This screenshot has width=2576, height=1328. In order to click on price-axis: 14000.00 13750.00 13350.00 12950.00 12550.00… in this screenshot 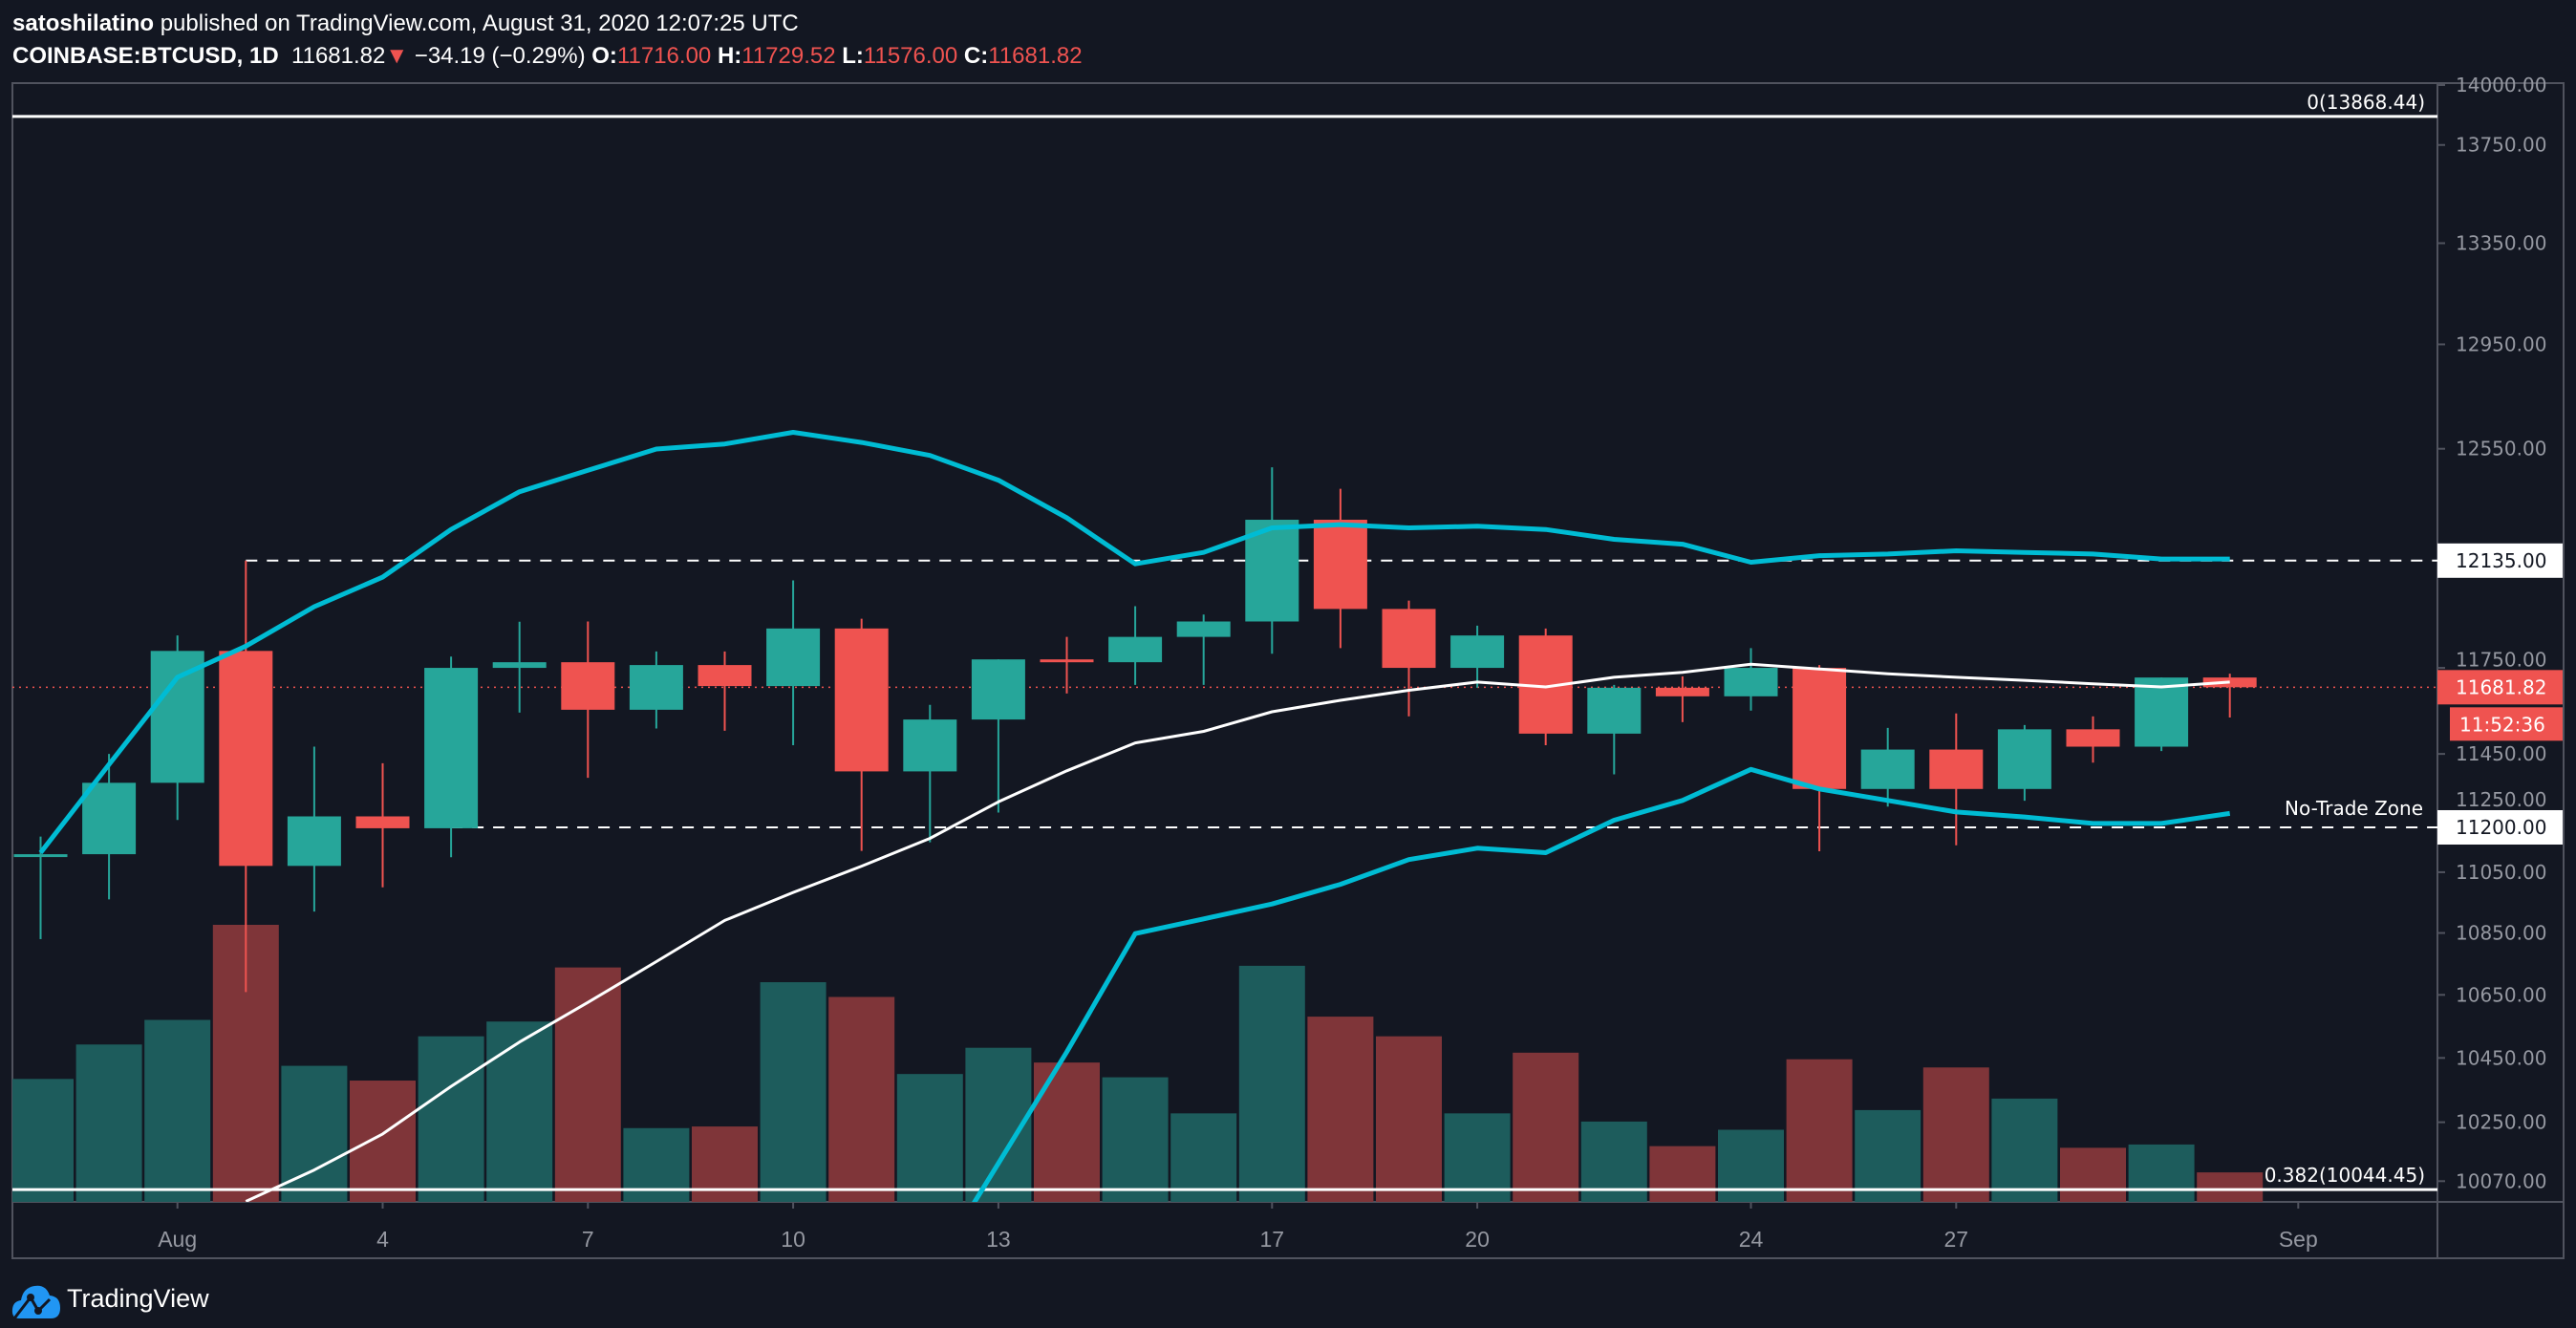, I will do `click(2491, 633)`.